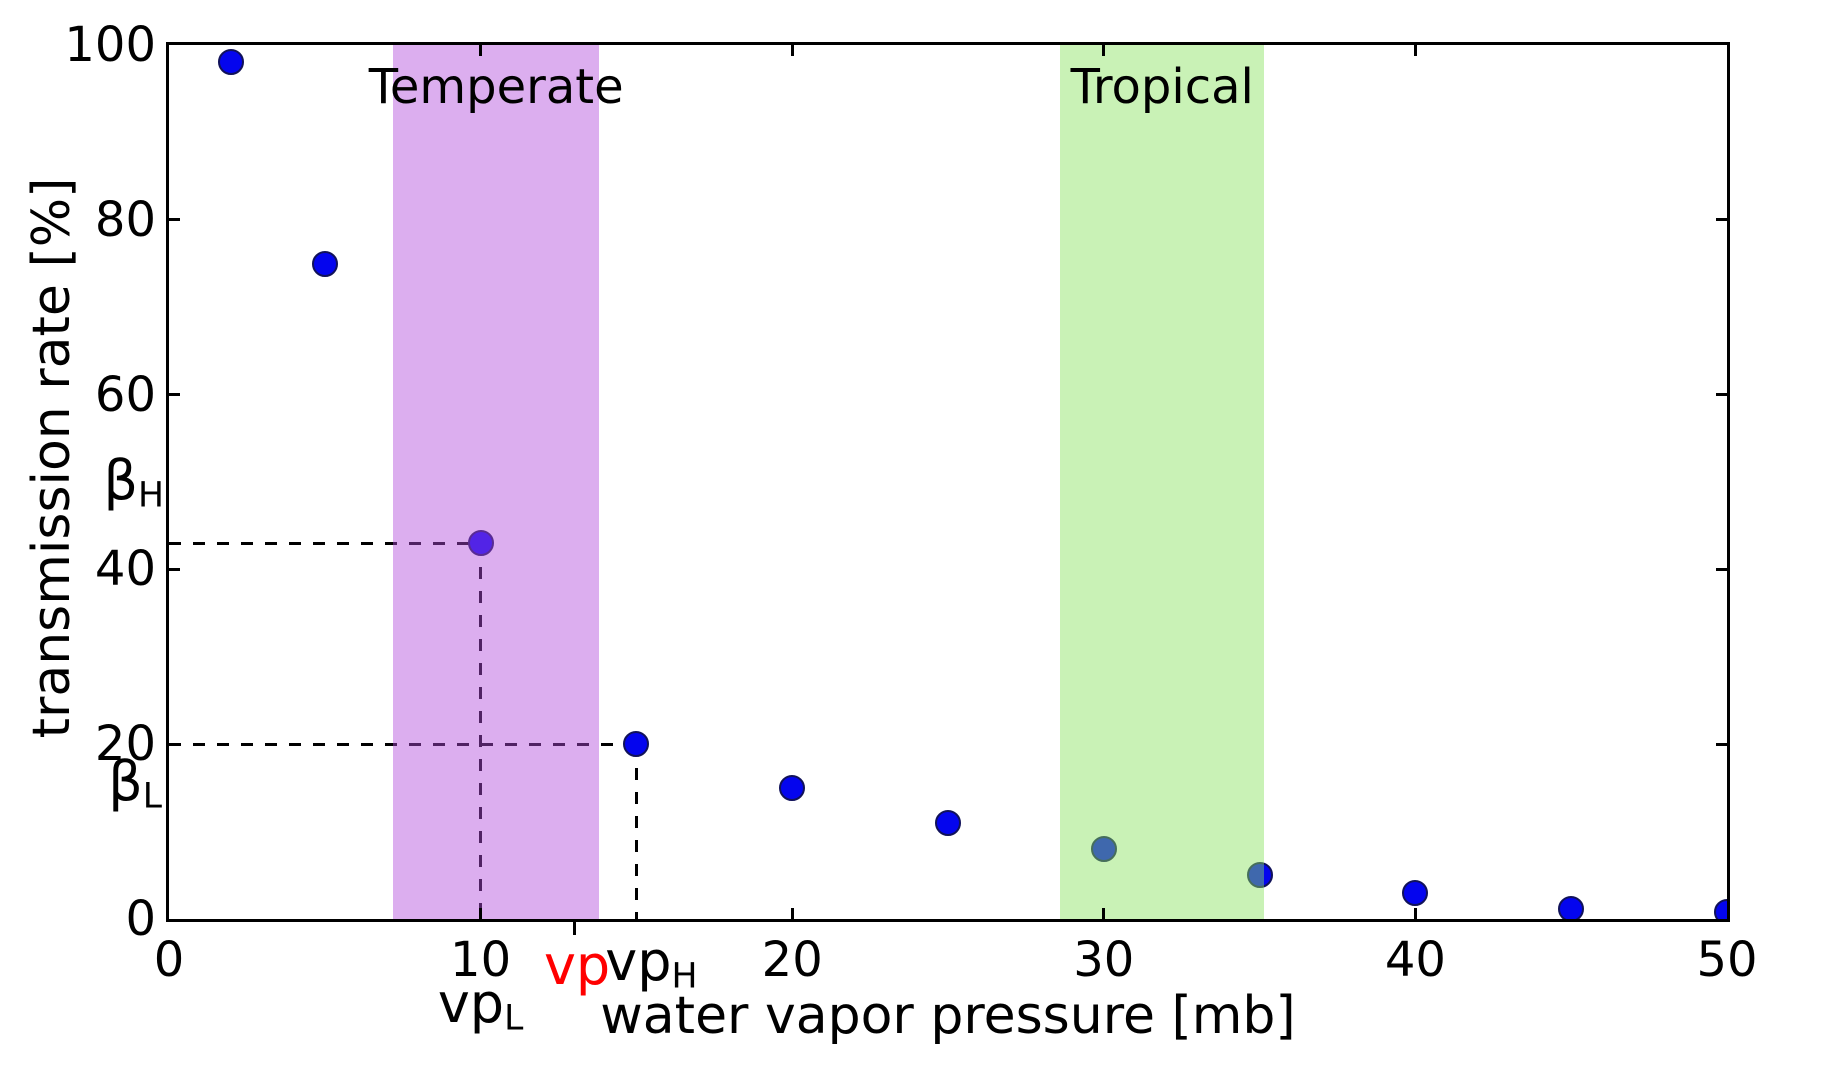  I want to click on y-tick-label: 20, so click(125, 744).